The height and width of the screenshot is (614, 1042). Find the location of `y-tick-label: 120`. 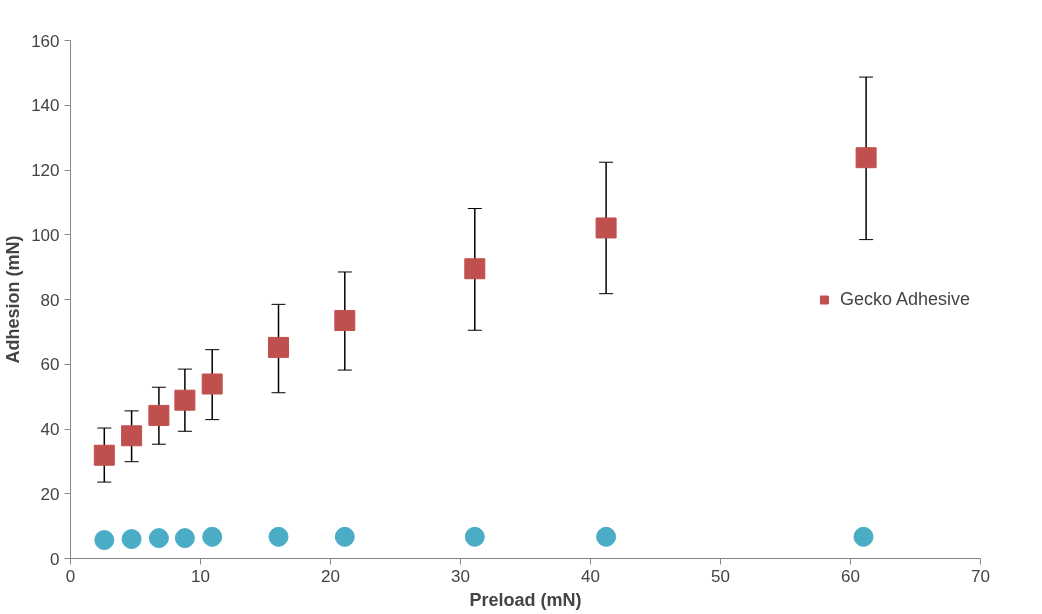

y-tick-label: 120 is located at coordinates (45, 170).